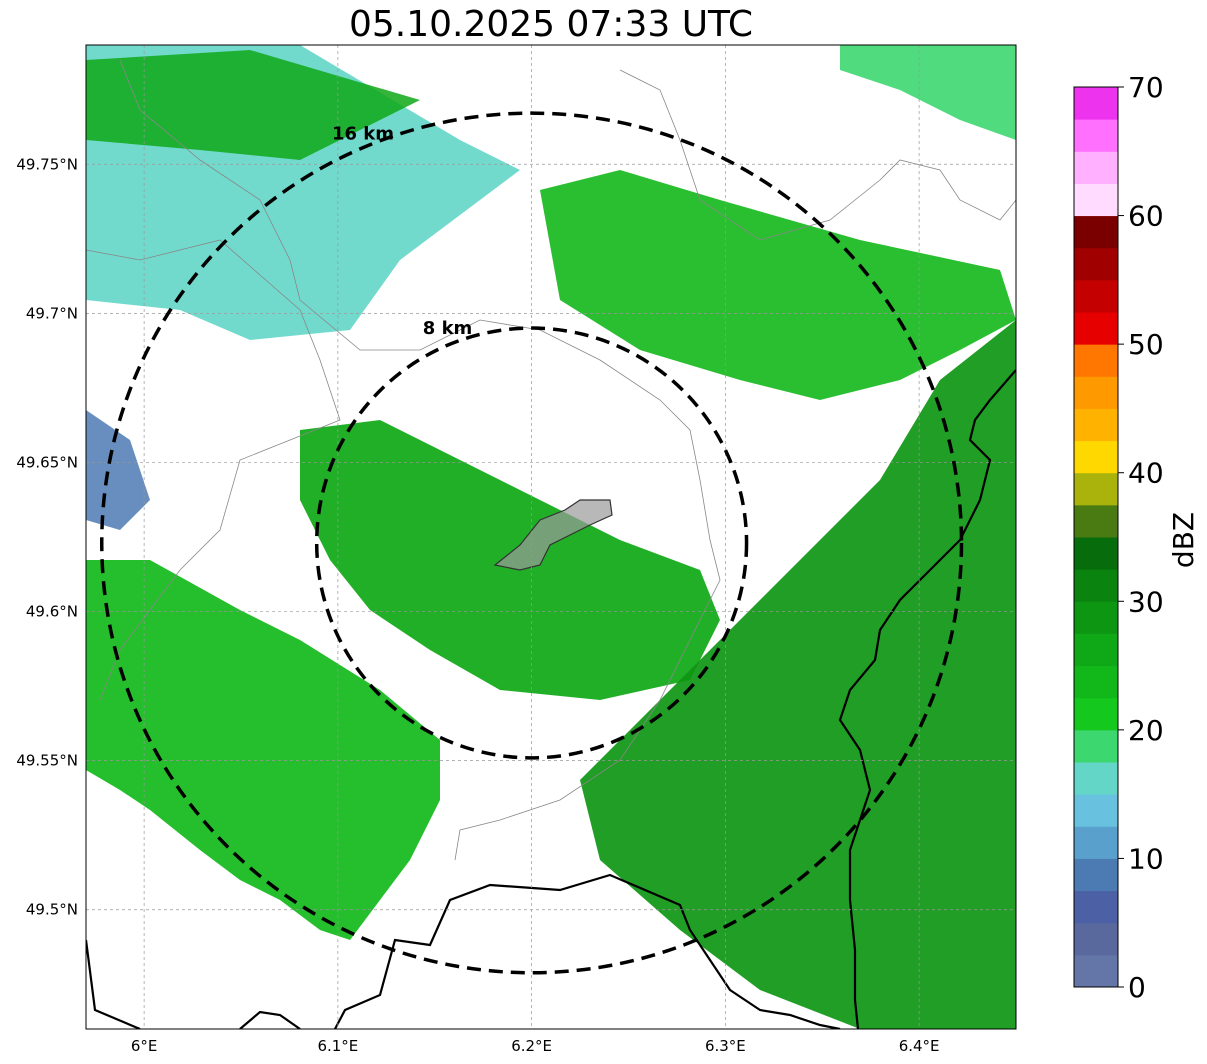 Image resolution: width=1207 pixels, height=1064 pixels. What do you see at coordinates (531, 1046) in the screenshot?
I see `x-tick-label: 6.2°E` at bounding box center [531, 1046].